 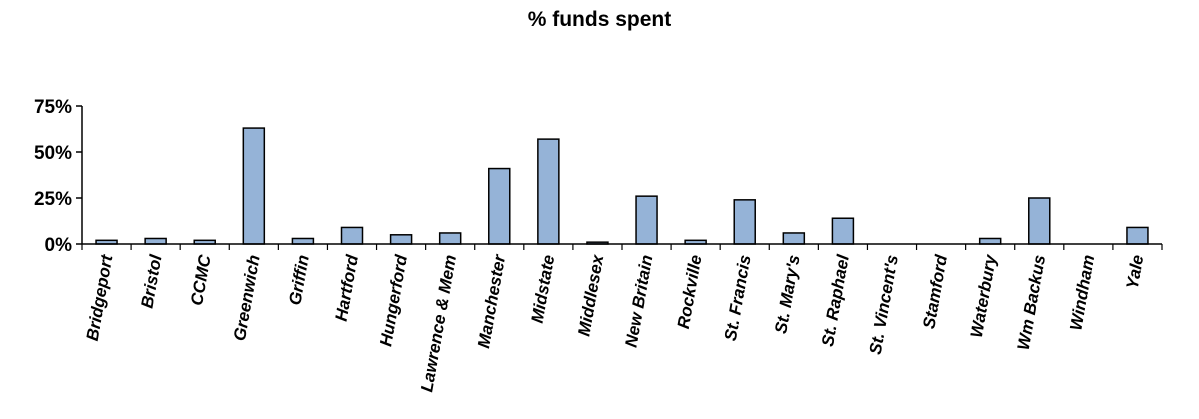 I want to click on category-label: Hartford, so click(x=347, y=288).